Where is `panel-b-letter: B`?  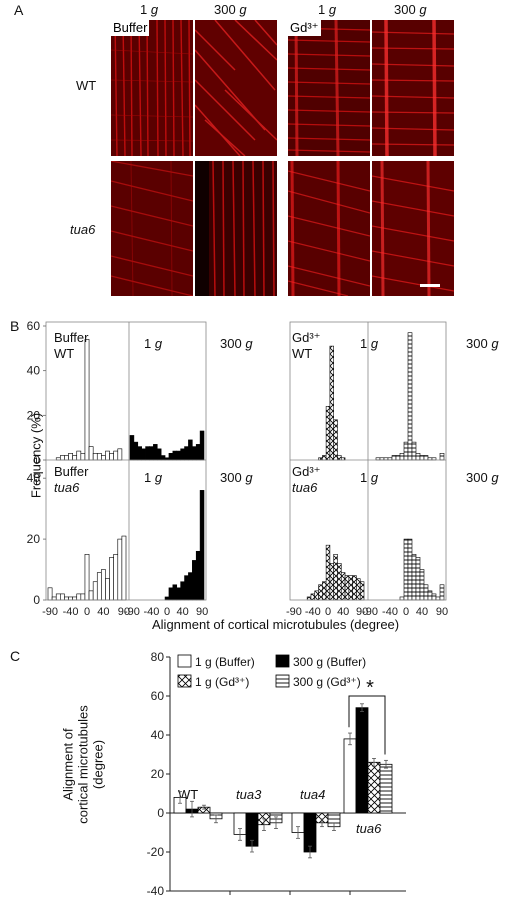
panel-b-letter: B is located at coordinates (15, 326).